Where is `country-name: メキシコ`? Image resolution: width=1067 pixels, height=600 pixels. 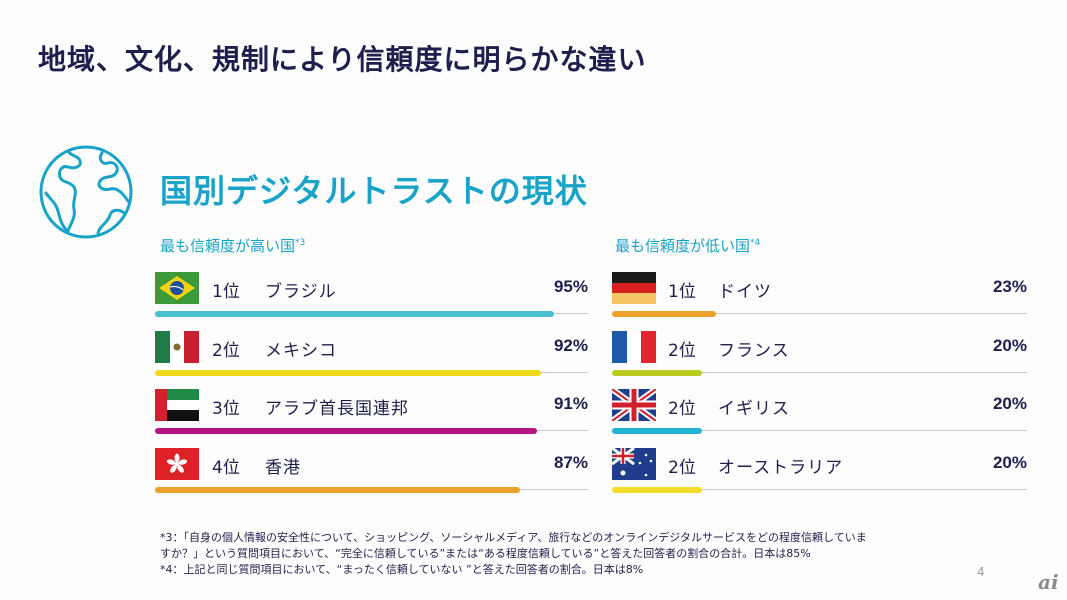 country-name: メキシコ is located at coordinates (301, 350).